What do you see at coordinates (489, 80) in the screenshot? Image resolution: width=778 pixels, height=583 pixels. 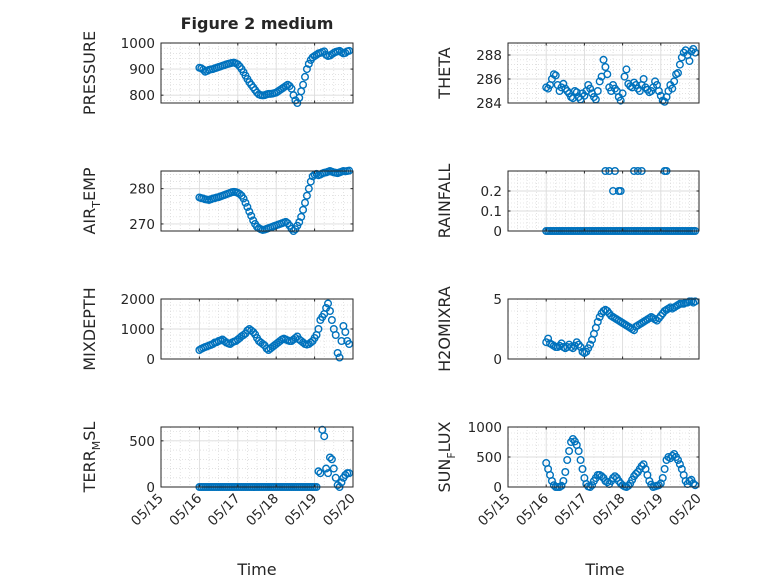 I see `y-tick-label: 286` at bounding box center [489, 80].